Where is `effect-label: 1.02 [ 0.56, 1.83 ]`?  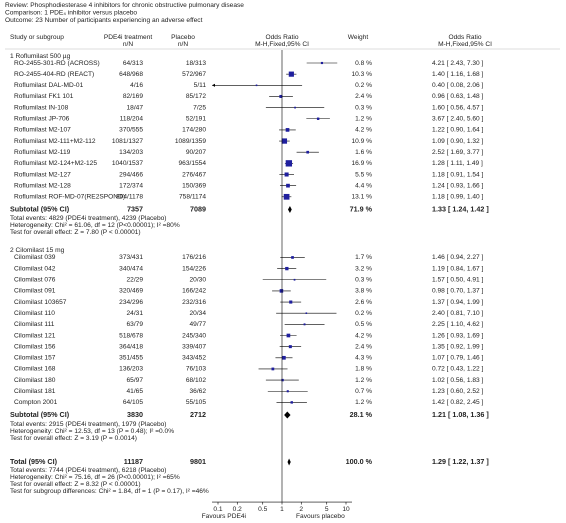 effect-label: 1.02 [ 0.56, 1.83 ] is located at coordinates (457, 380).